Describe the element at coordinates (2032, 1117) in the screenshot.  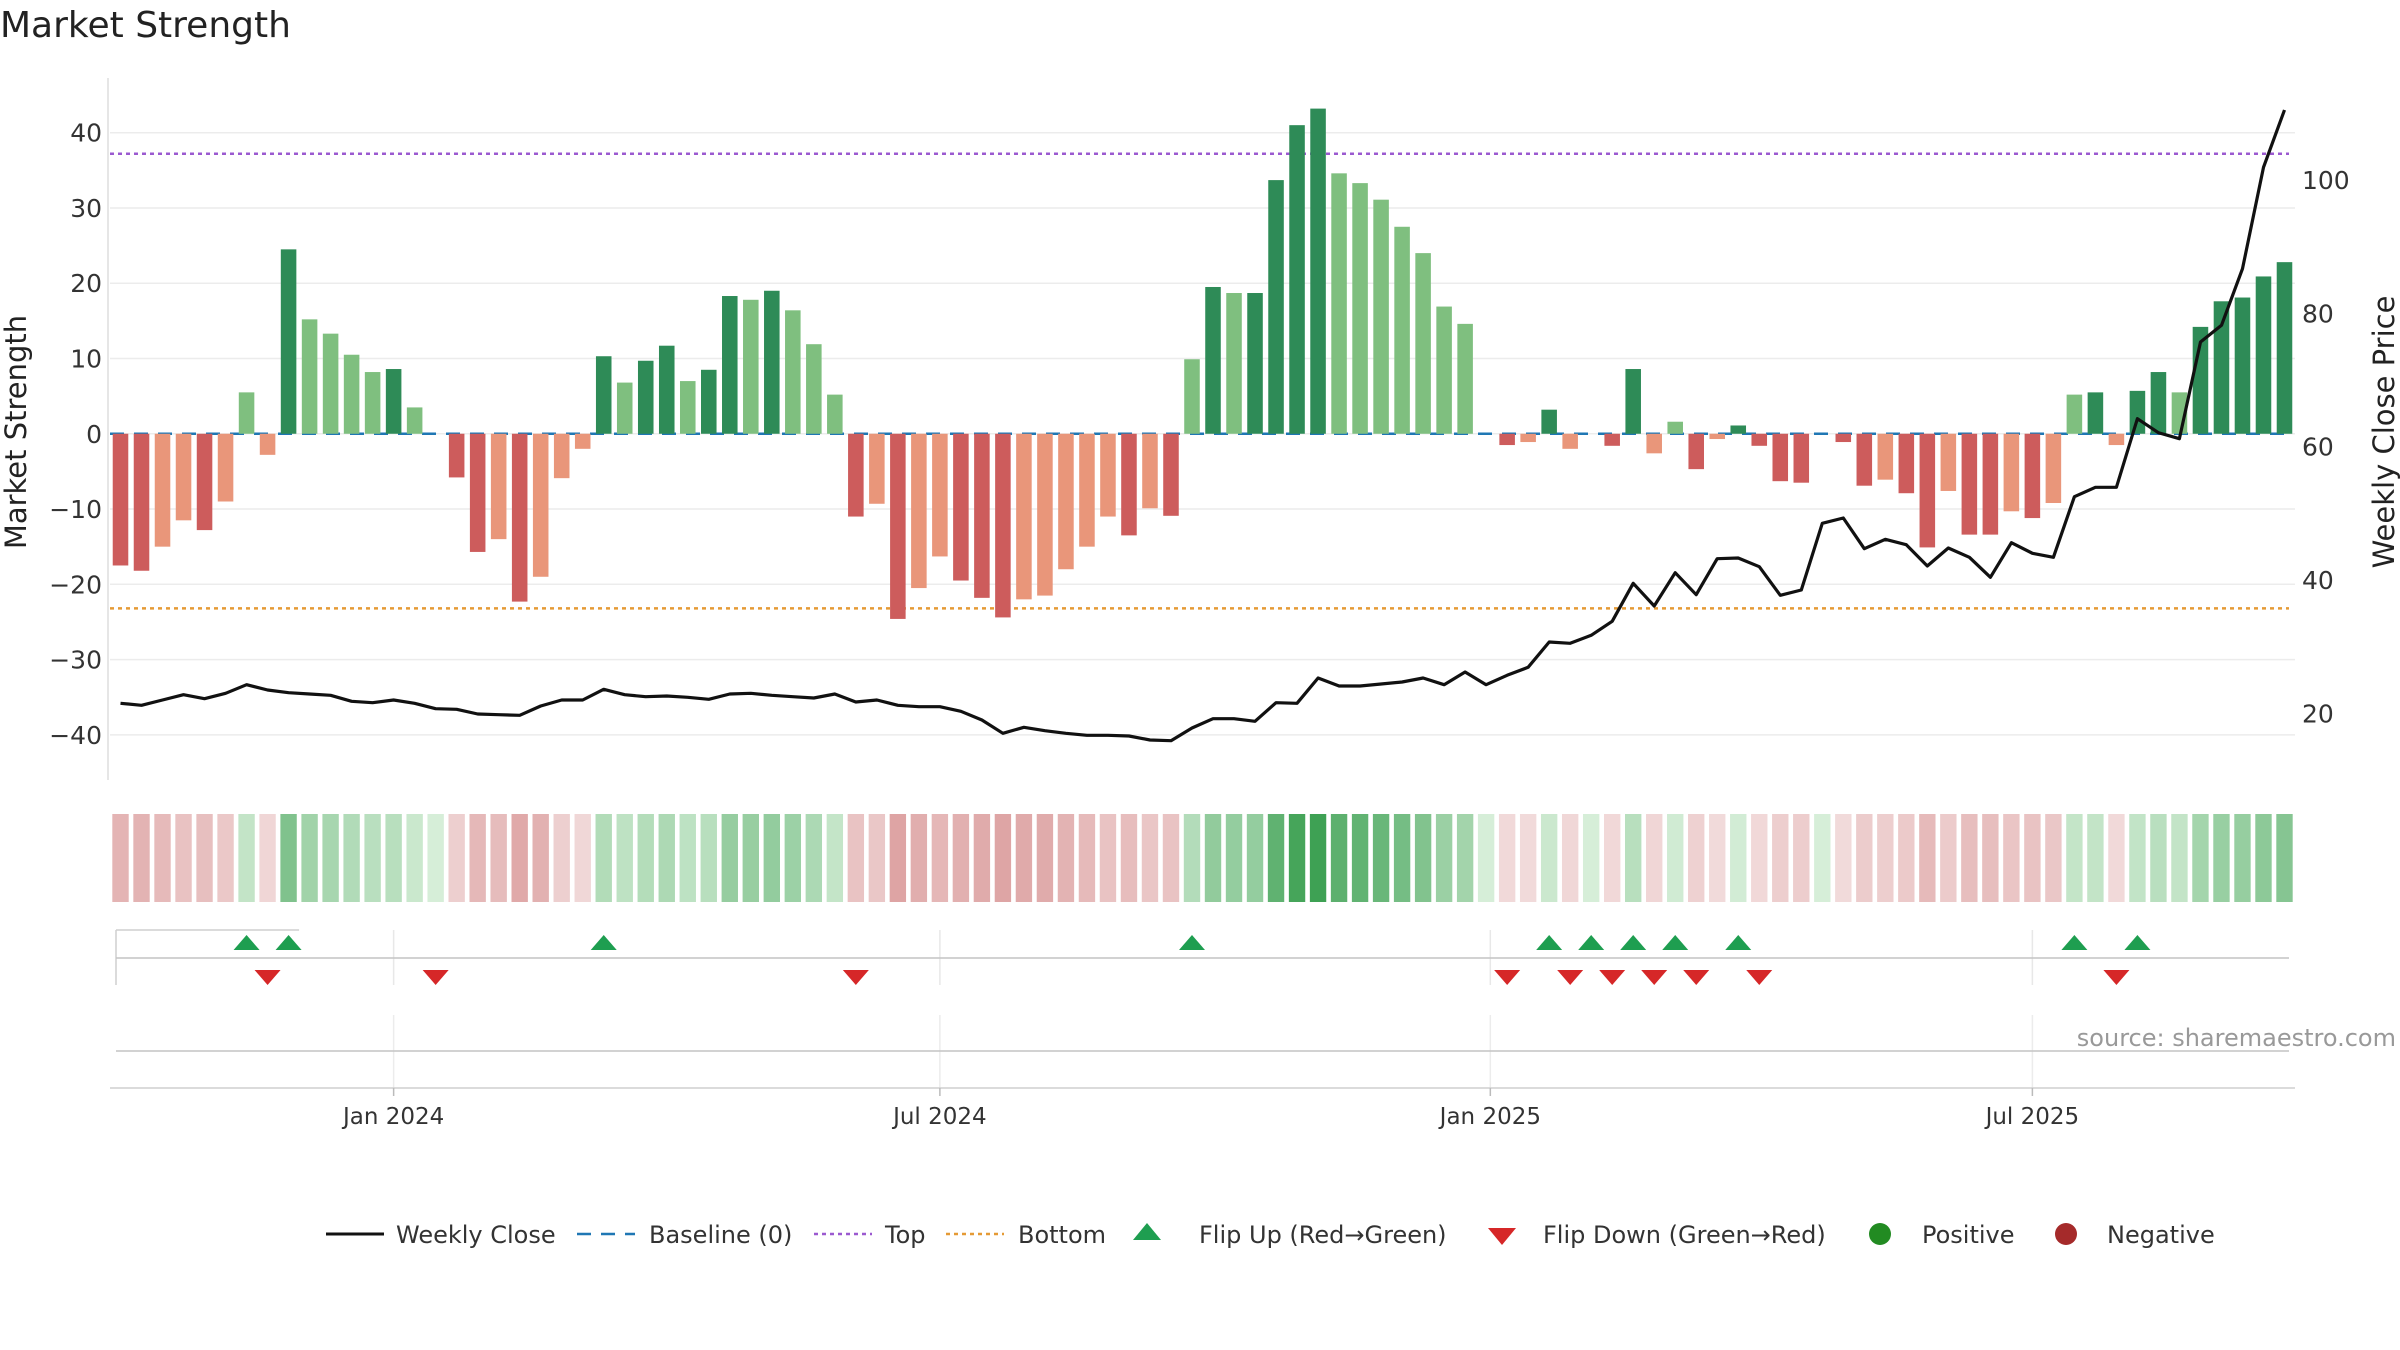
I see `x-tick-label: Jul 2025` at that location.